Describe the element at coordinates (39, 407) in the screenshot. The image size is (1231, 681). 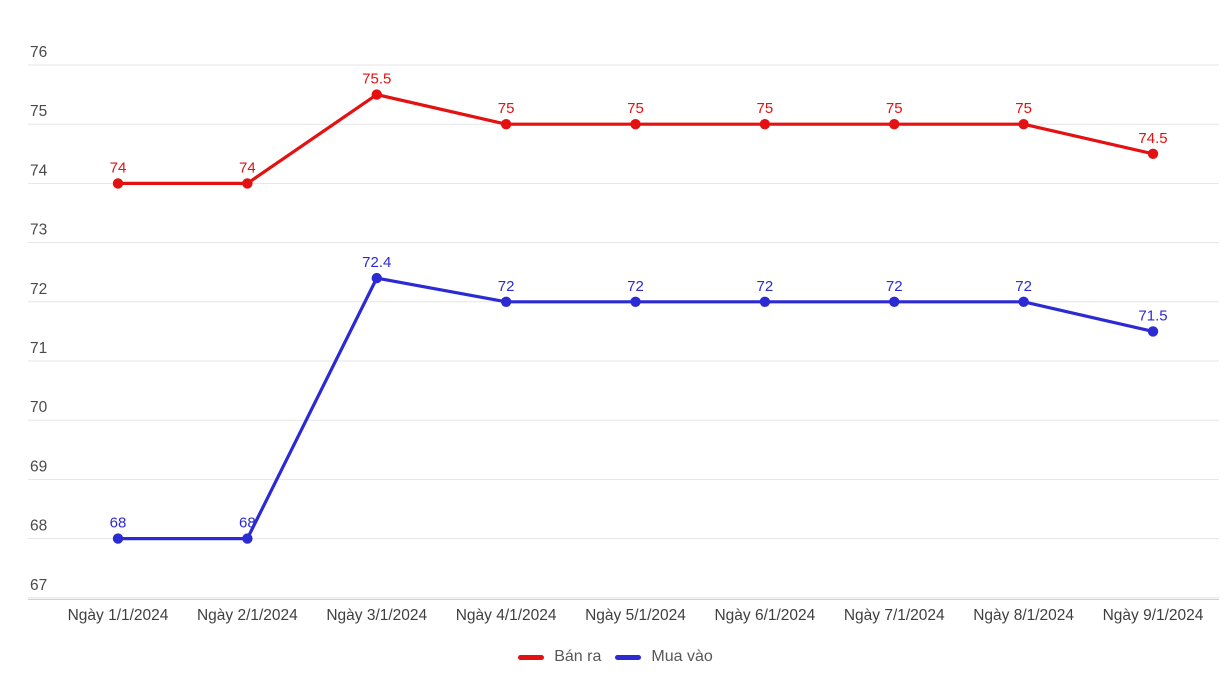
I see `y-tick-label-70: 70` at that location.